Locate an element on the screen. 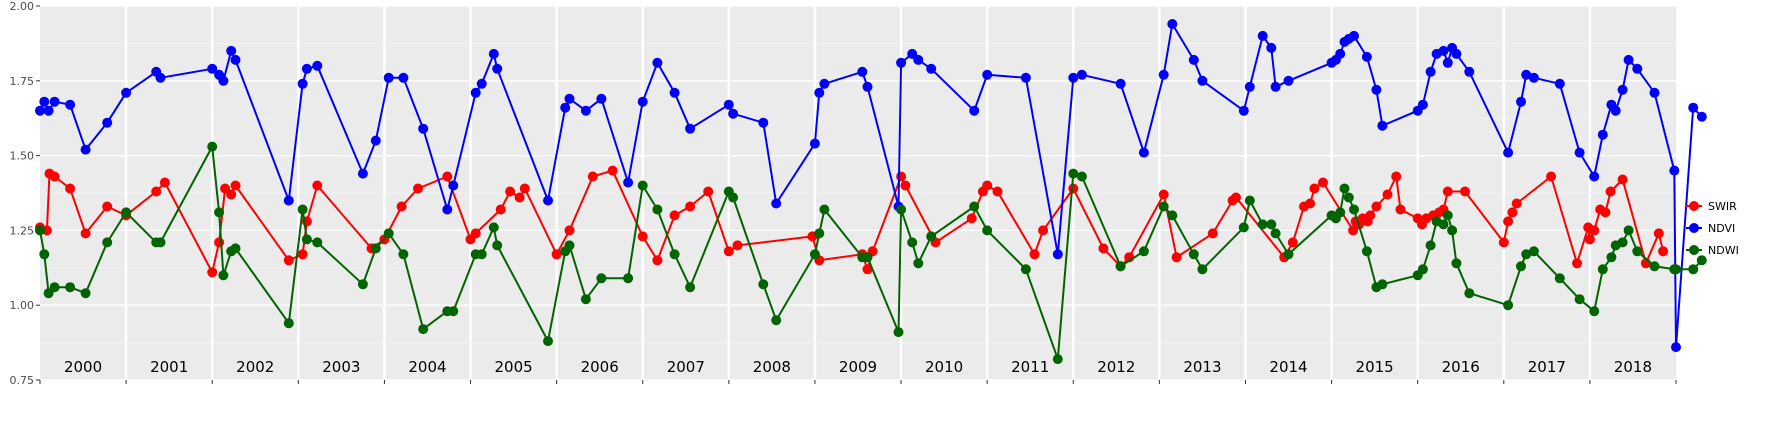 The height and width of the screenshot is (442, 1773). y-tick-label: 1.25 is located at coordinates (22, 230).